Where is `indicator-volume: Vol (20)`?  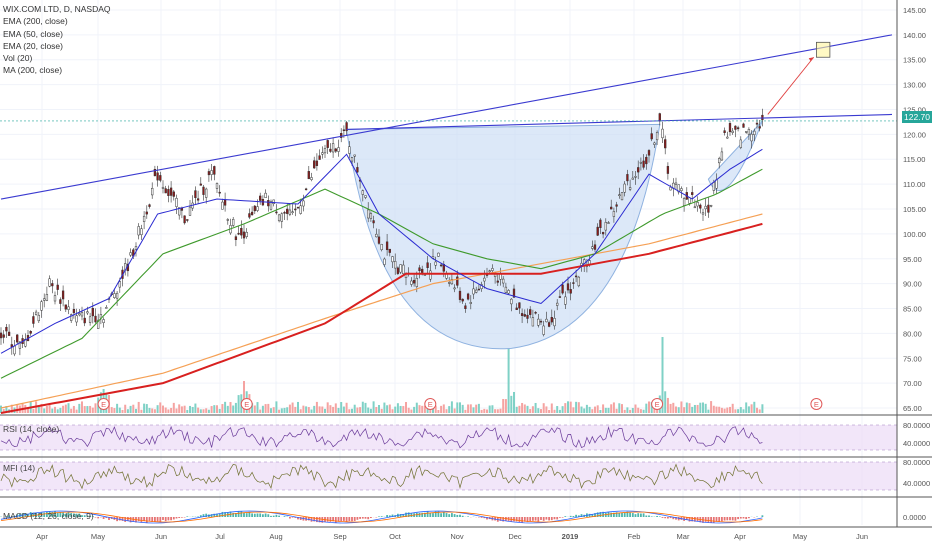
indicator-volume: Vol (20) is located at coordinates (18, 58).